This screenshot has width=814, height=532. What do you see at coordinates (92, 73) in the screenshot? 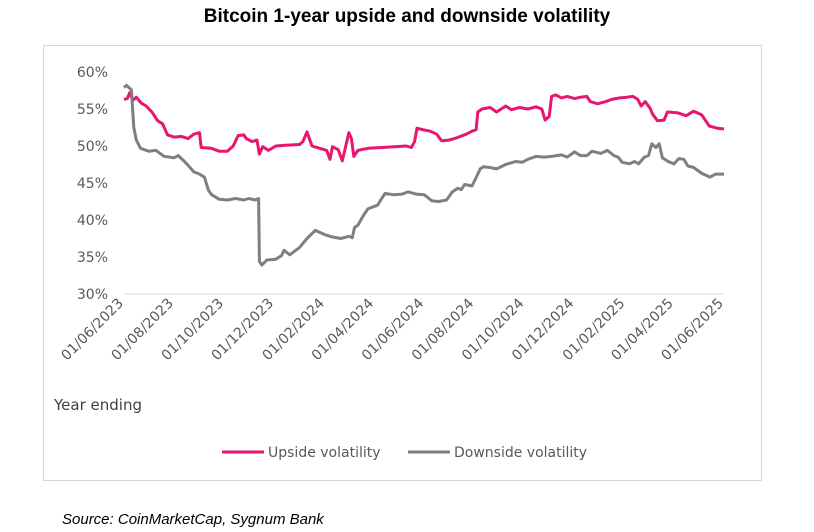
I see `y-tick-label: 60%` at bounding box center [92, 73].